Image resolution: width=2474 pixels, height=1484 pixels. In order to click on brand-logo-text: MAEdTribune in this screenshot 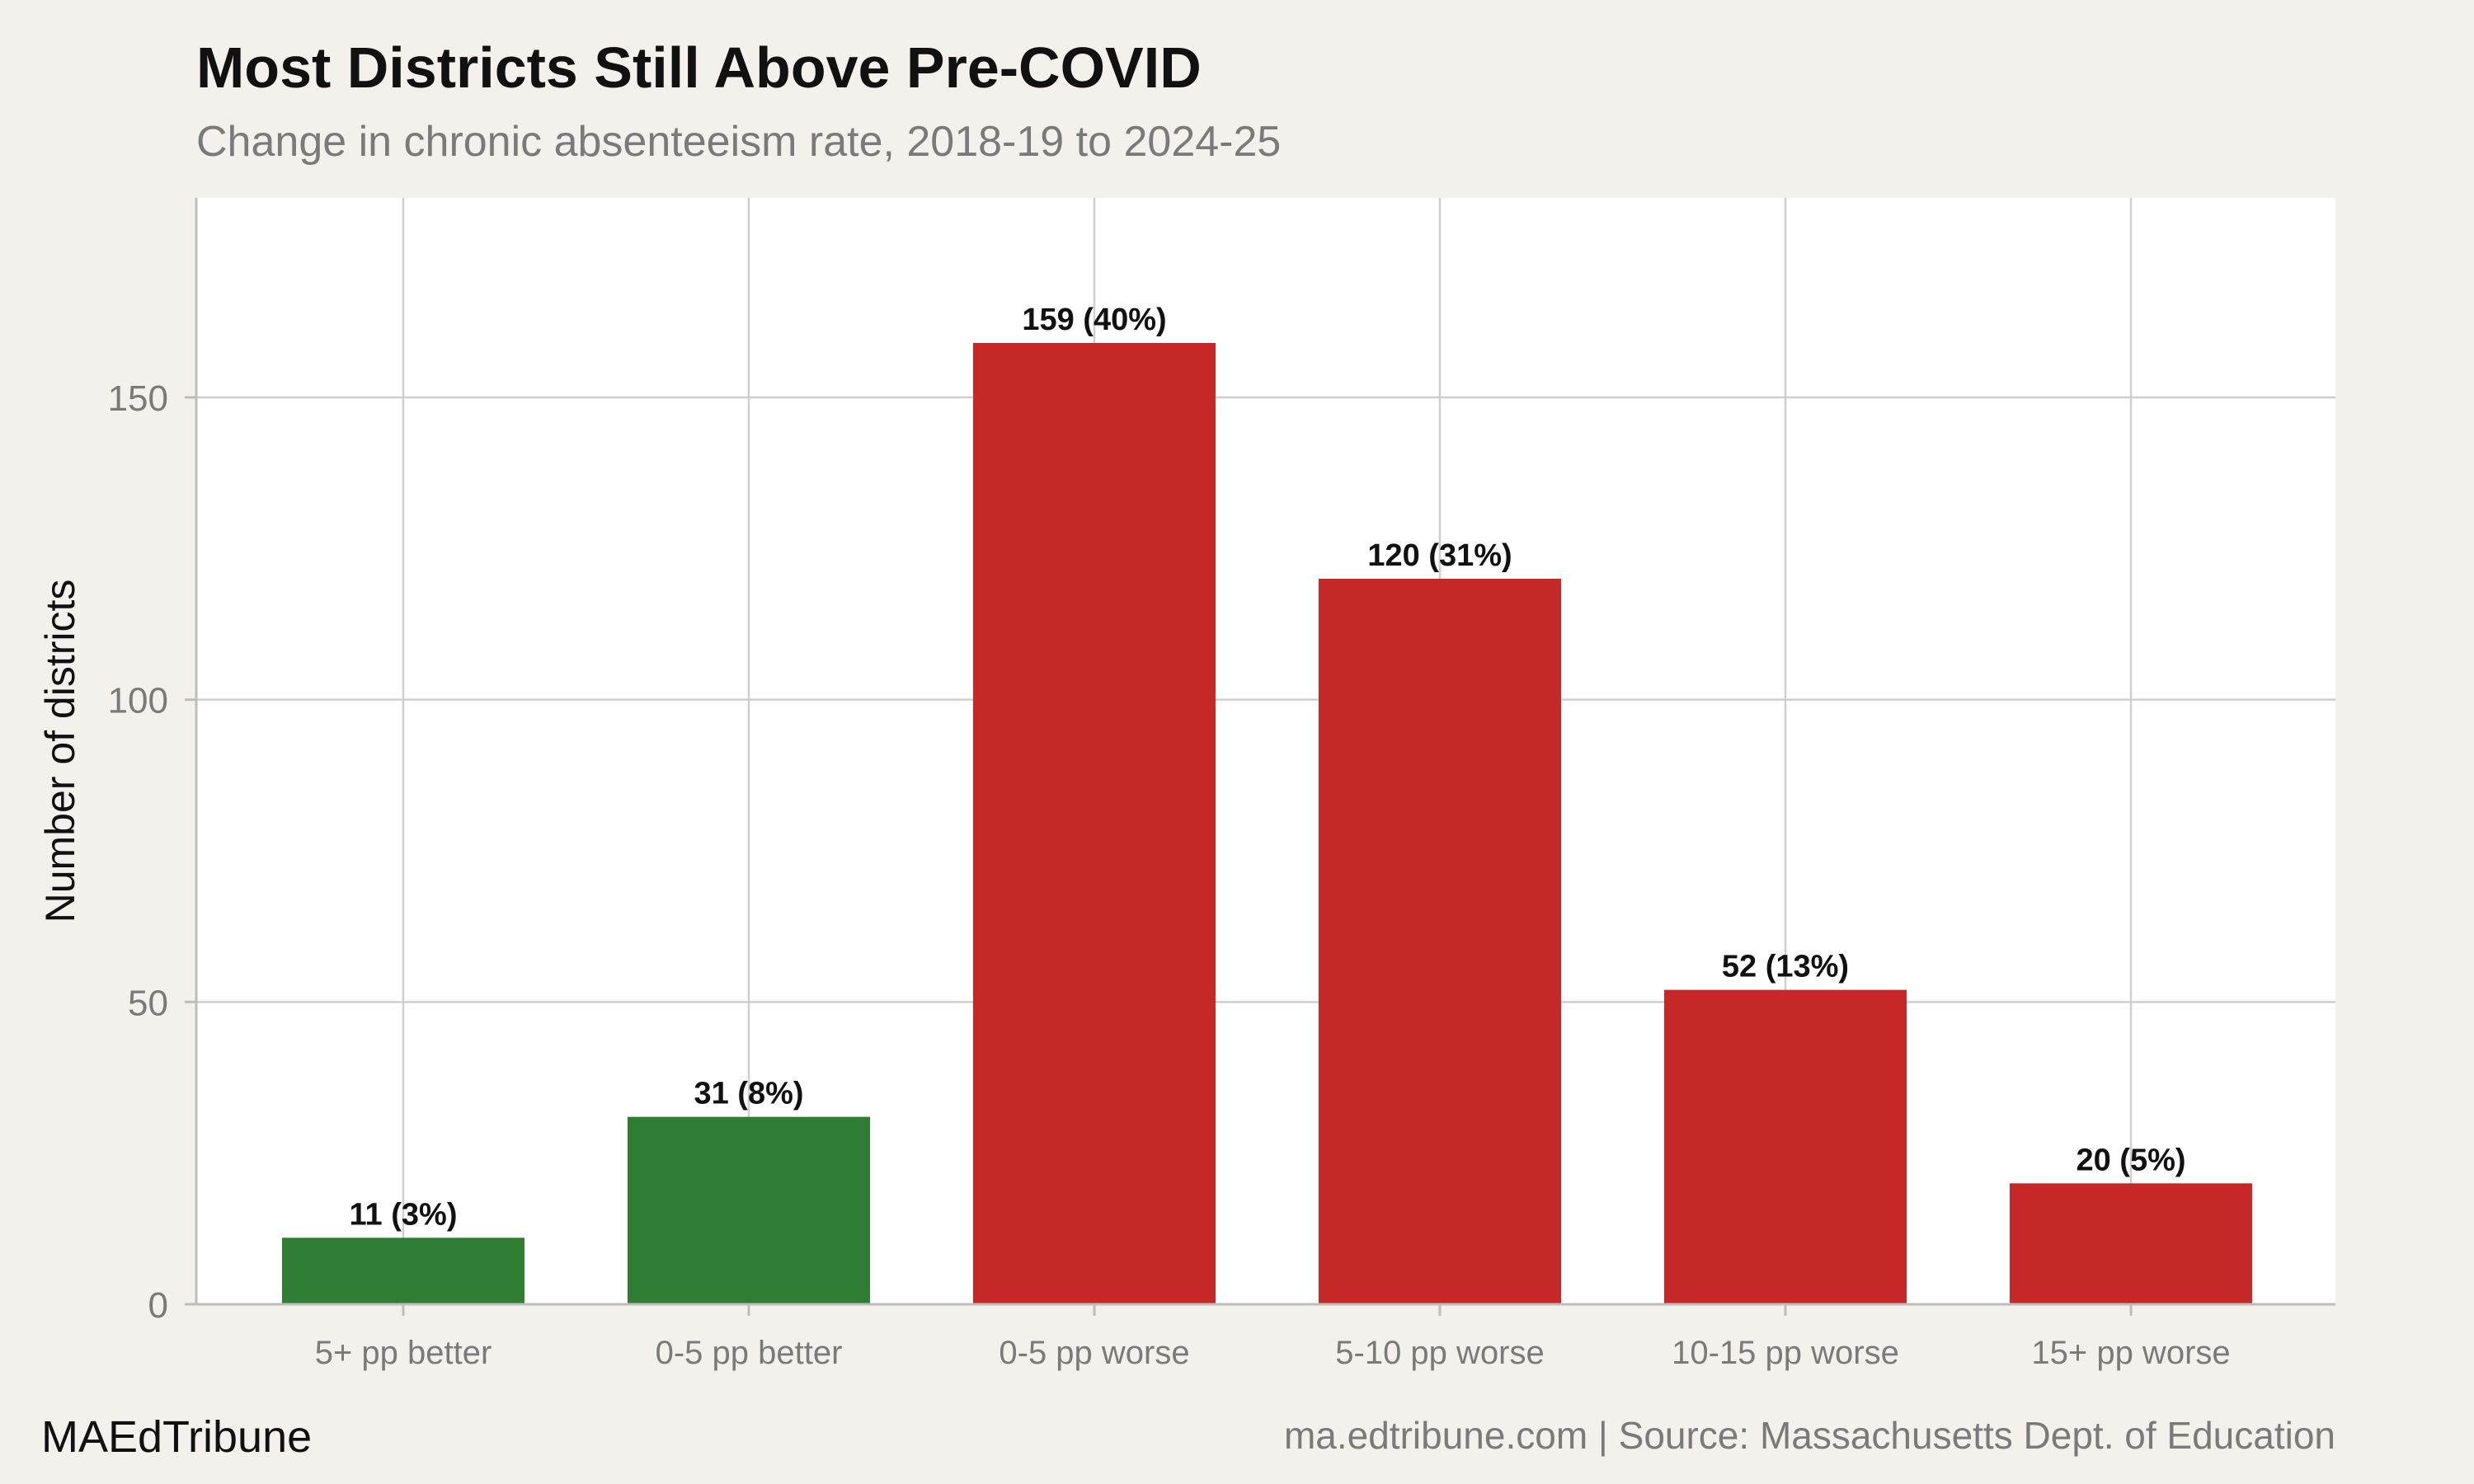, I will do `click(177, 1437)`.